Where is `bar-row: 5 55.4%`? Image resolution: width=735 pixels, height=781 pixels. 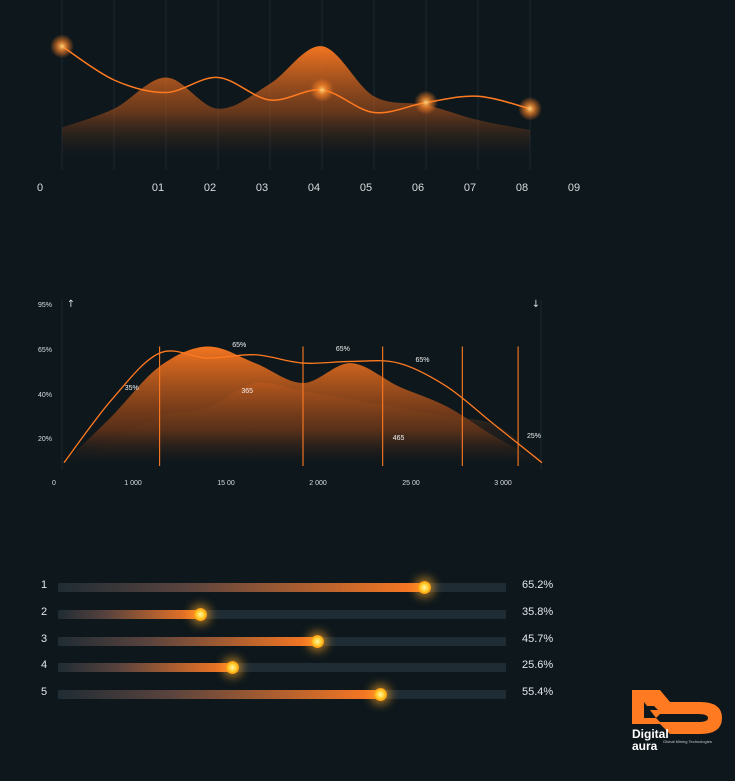 bar-row: 5 55.4% is located at coordinates (367, 692).